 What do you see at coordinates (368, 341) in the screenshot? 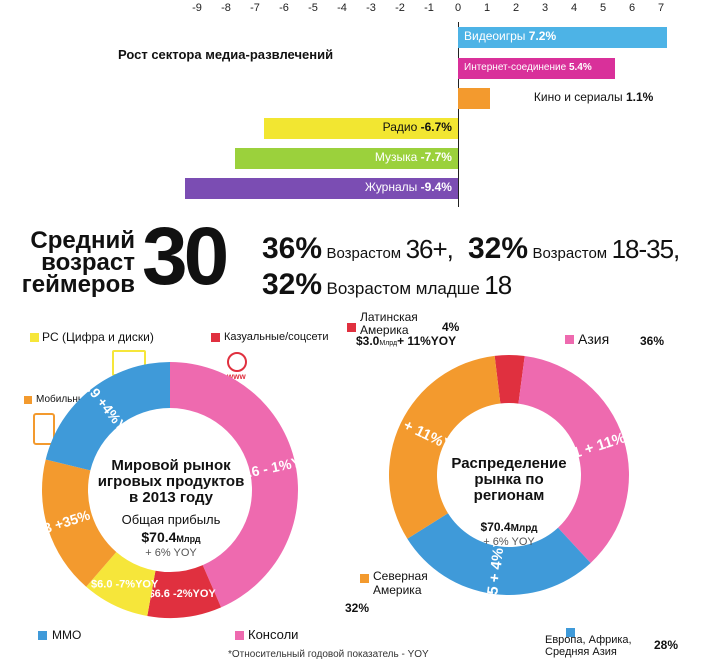
I see `latam-amount: $3.0` at bounding box center [368, 341].